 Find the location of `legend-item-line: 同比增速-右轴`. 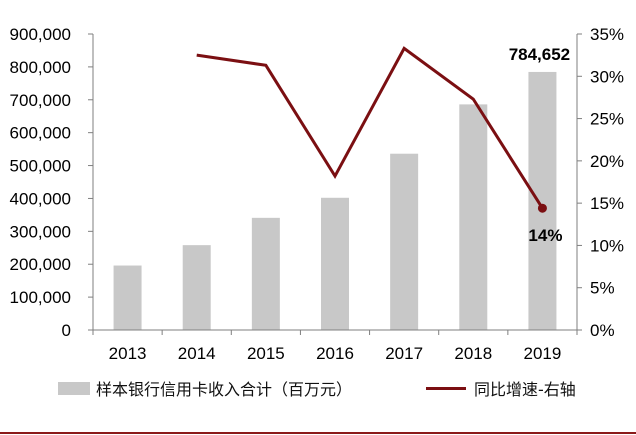

legend-item-line: 同比增速-右轴 is located at coordinates (501, 388).